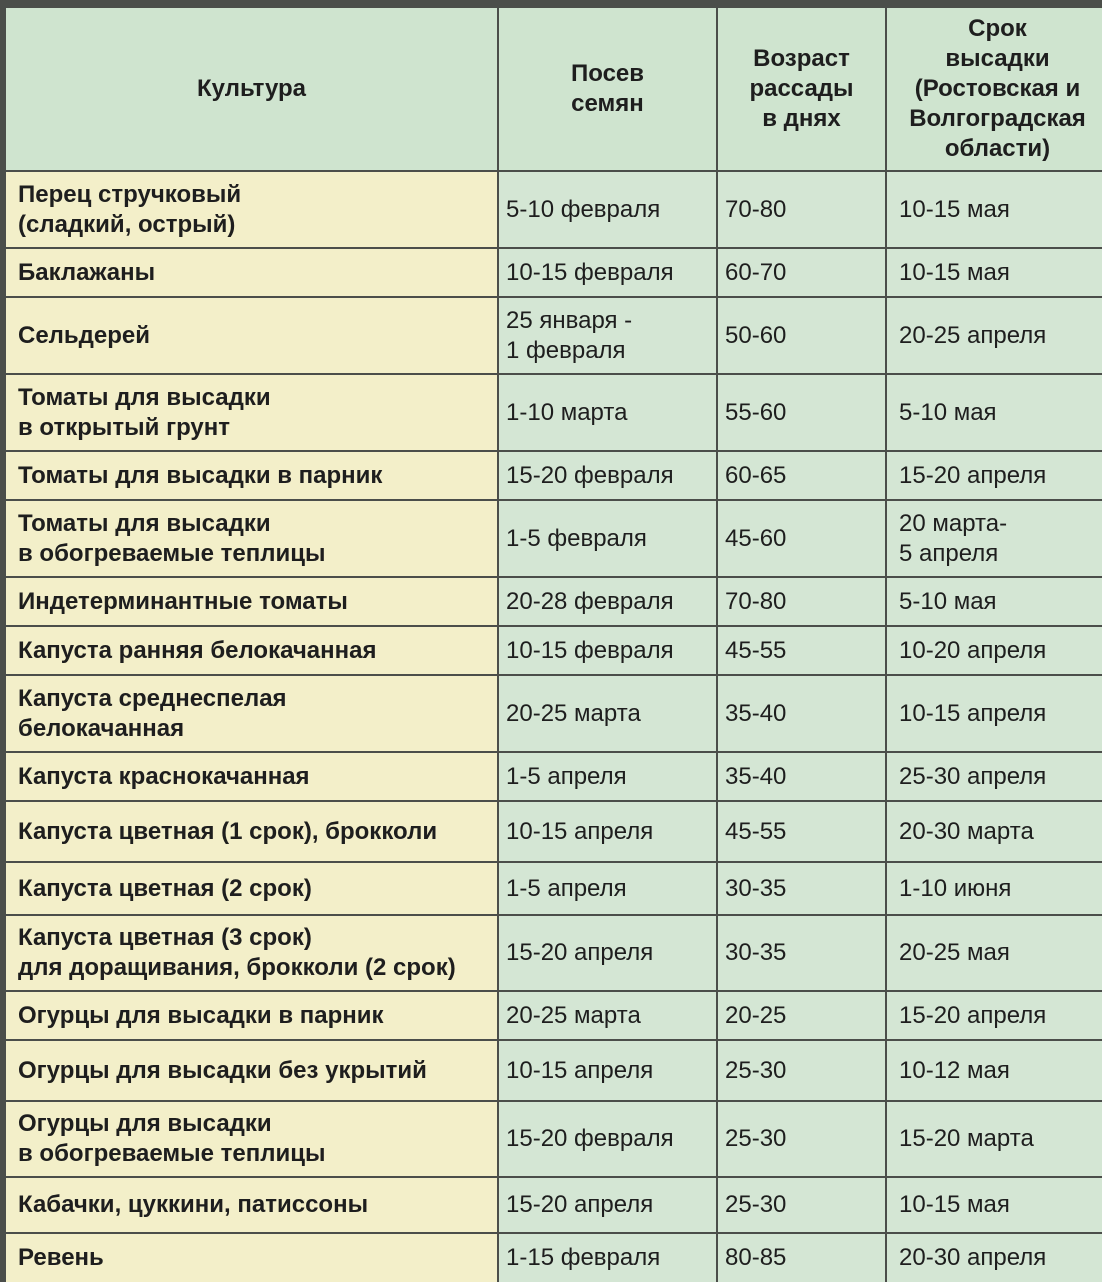  I want to click on row-planting-cell: 20-25 мая, so click(994, 953).